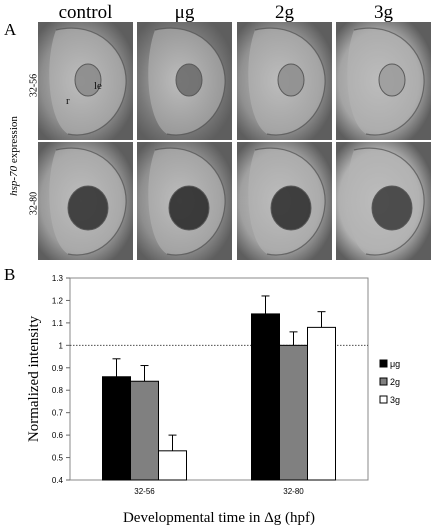 The height and width of the screenshot is (532, 433). Describe the element at coordinates (10, 274) in the screenshot. I see `panel-b-letter: B` at that location.